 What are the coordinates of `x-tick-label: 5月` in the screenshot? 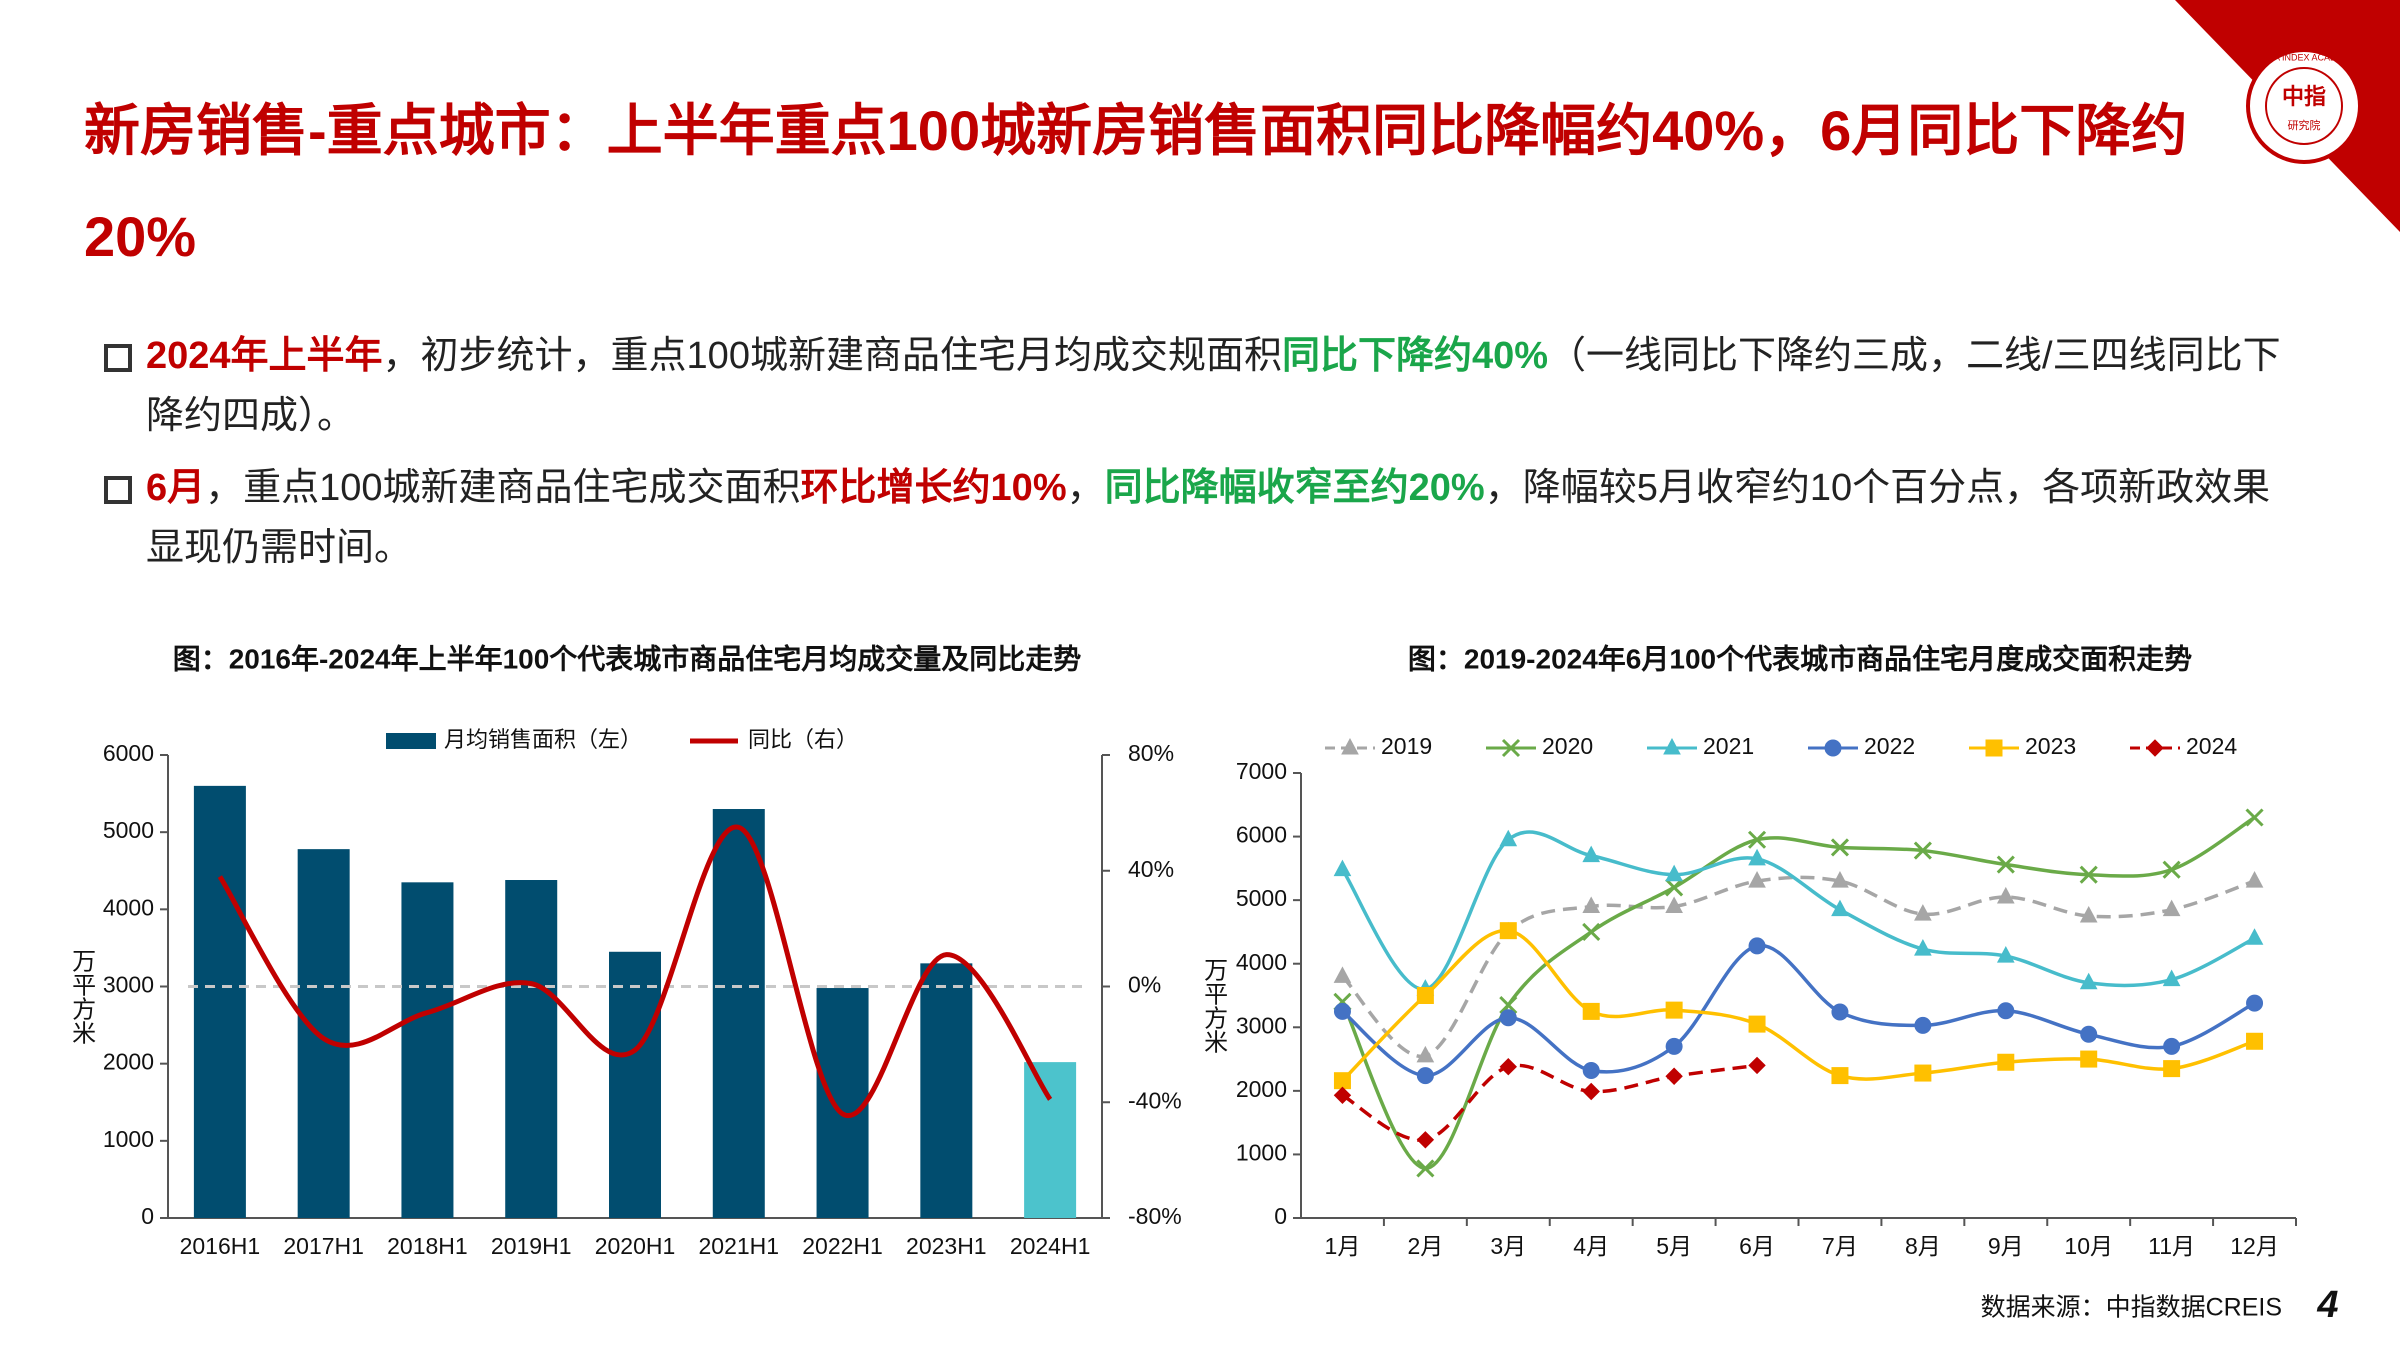 It's located at (1674, 1246).